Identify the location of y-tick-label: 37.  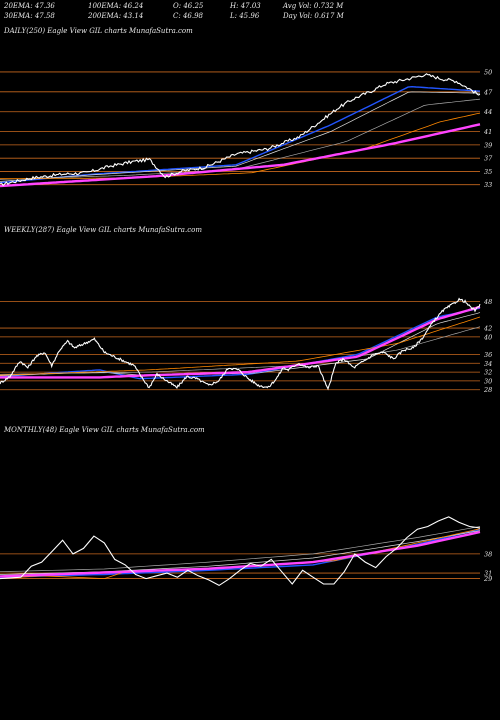
(488, 159).